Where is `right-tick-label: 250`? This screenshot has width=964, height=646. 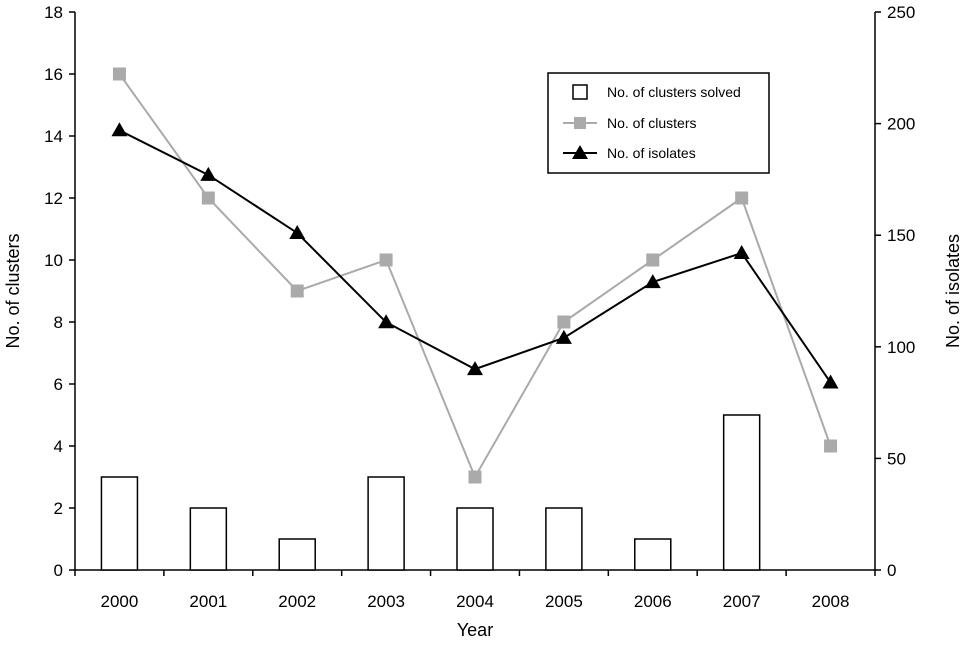 right-tick-label: 250 is located at coordinates (901, 12).